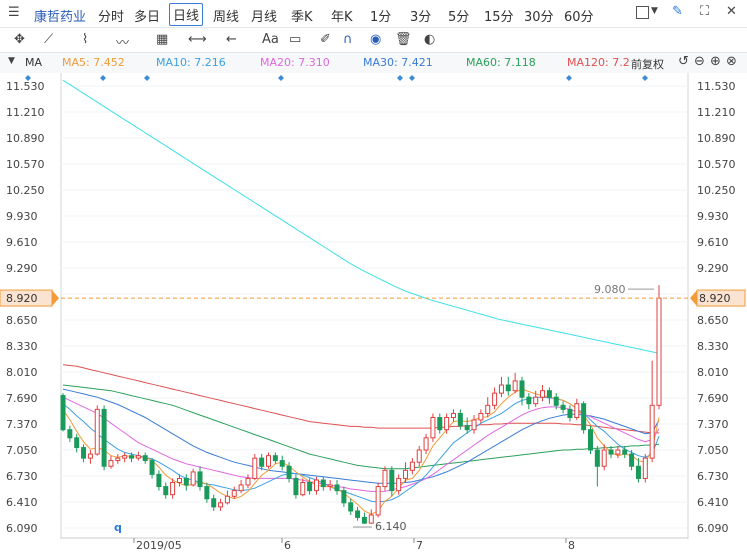 Image resolution: width=747 pixels, height=553 pixels. What do you see at coordinates (610, 289) in the screenshot?
I see `high-annotation: 9.080` at bounding box center [610, 289].